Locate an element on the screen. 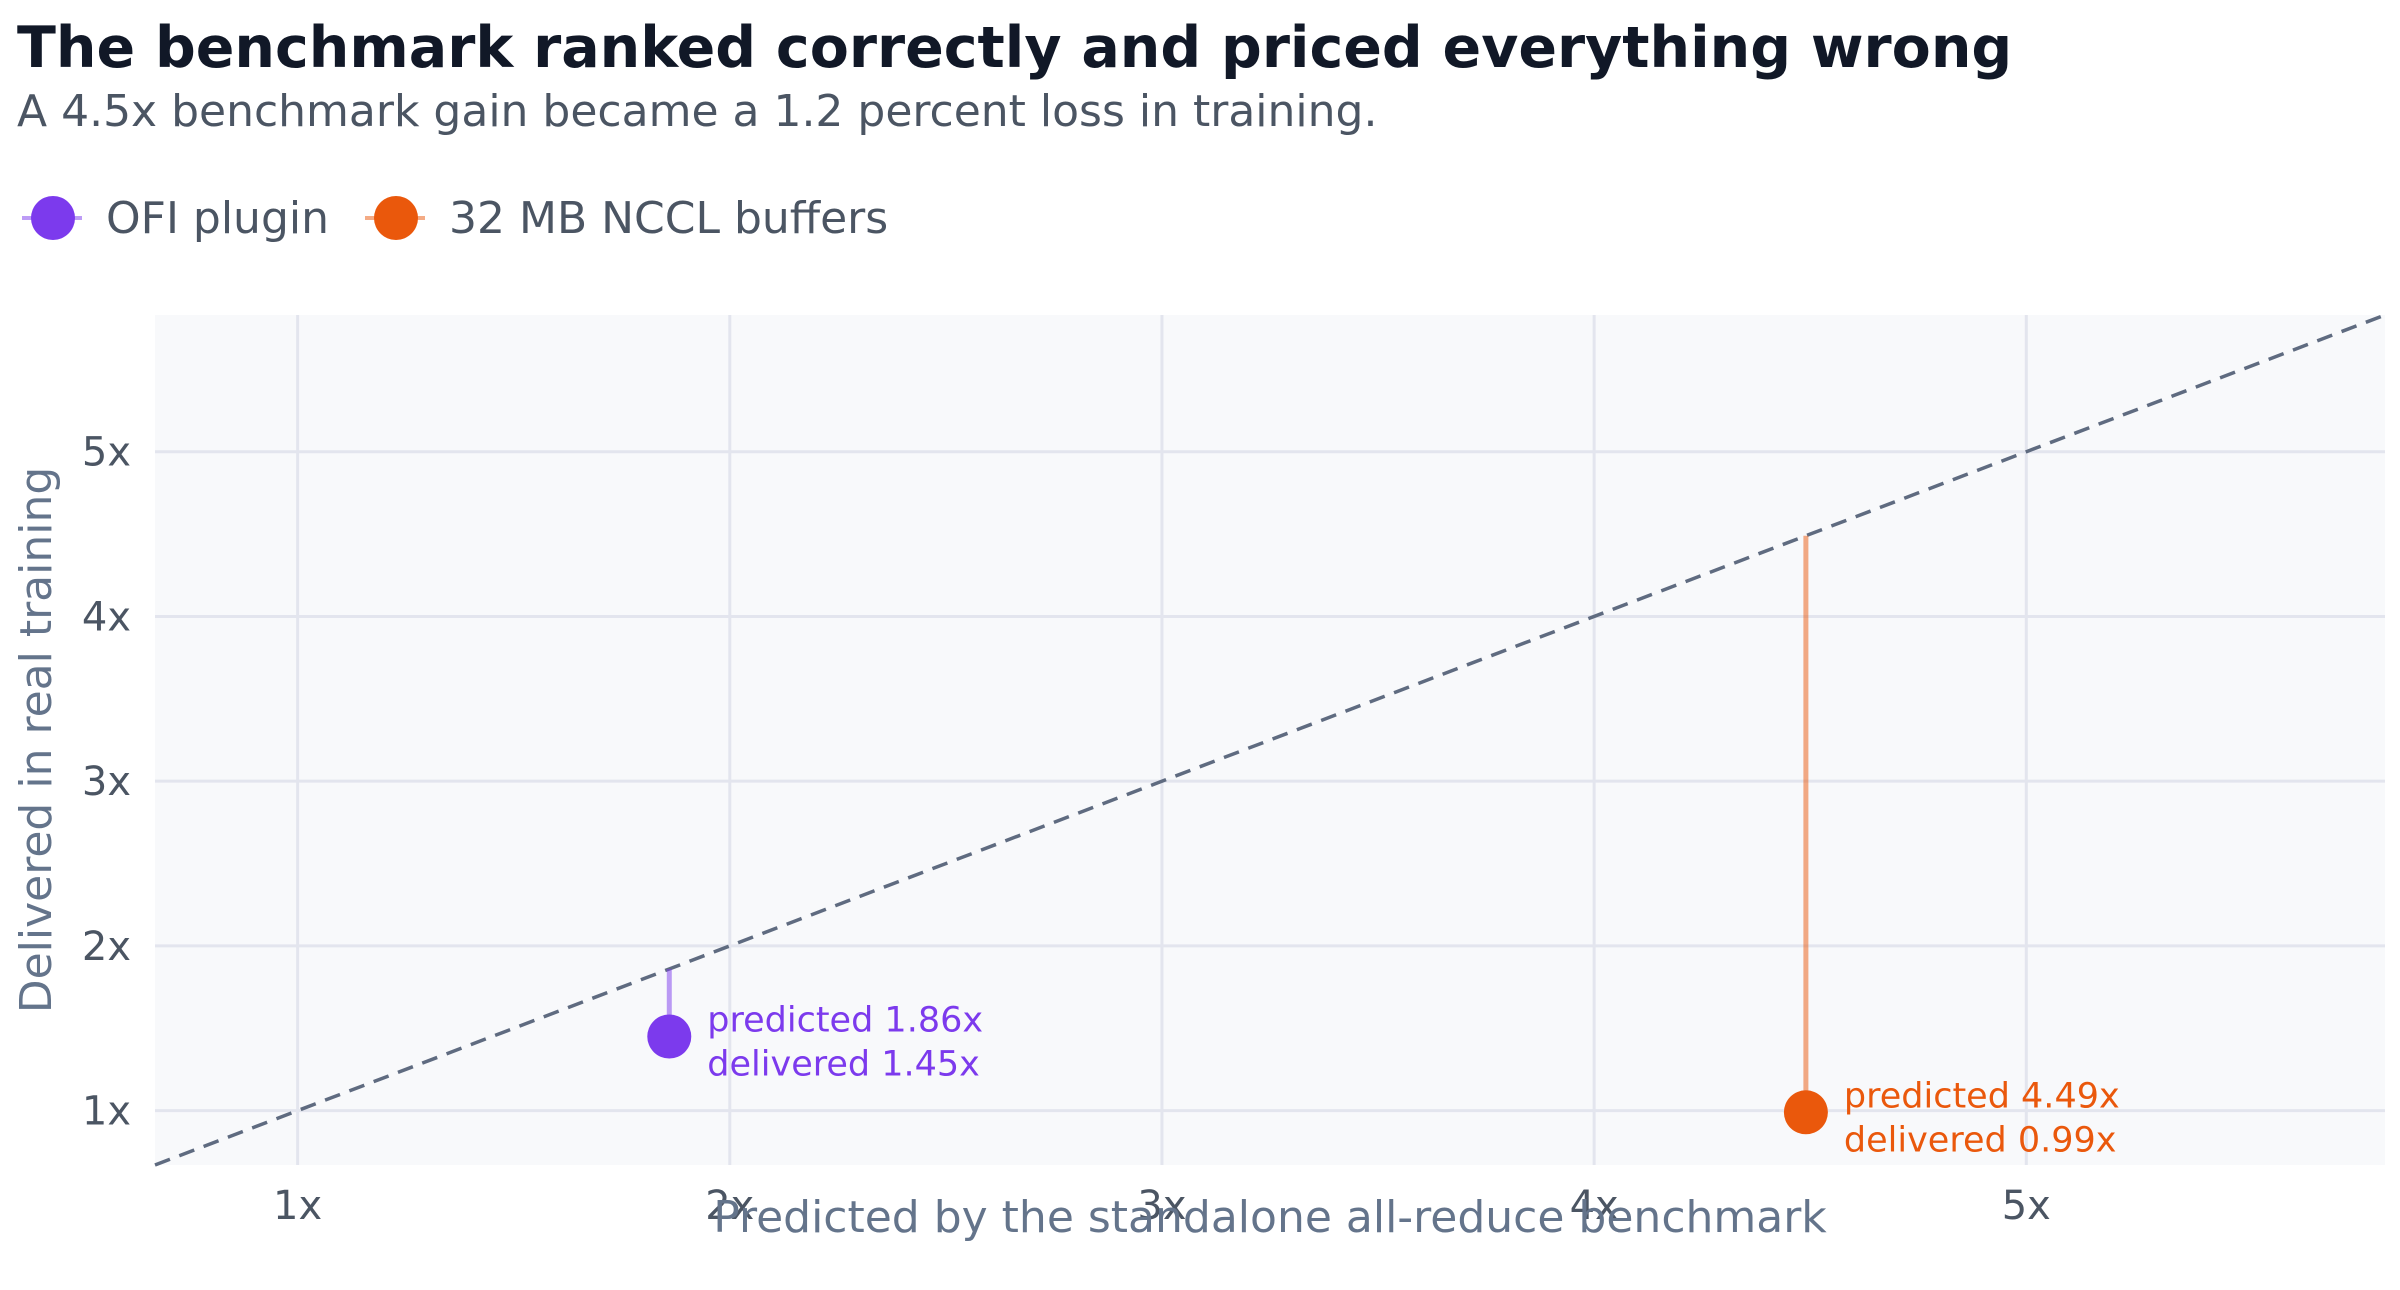  x-tick-label: 2x is located at coordinates (729, 1206).